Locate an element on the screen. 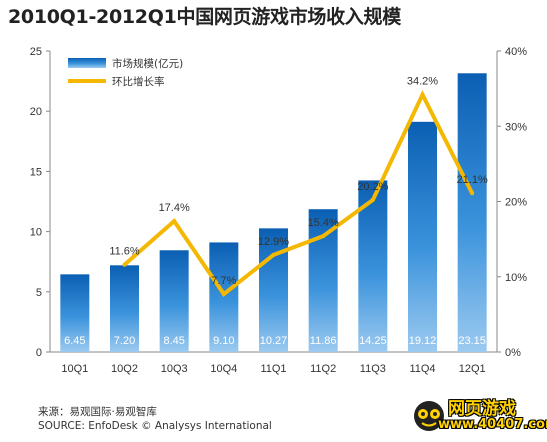  y-left-tick-label: 15 is located at coordinates (36, 172).